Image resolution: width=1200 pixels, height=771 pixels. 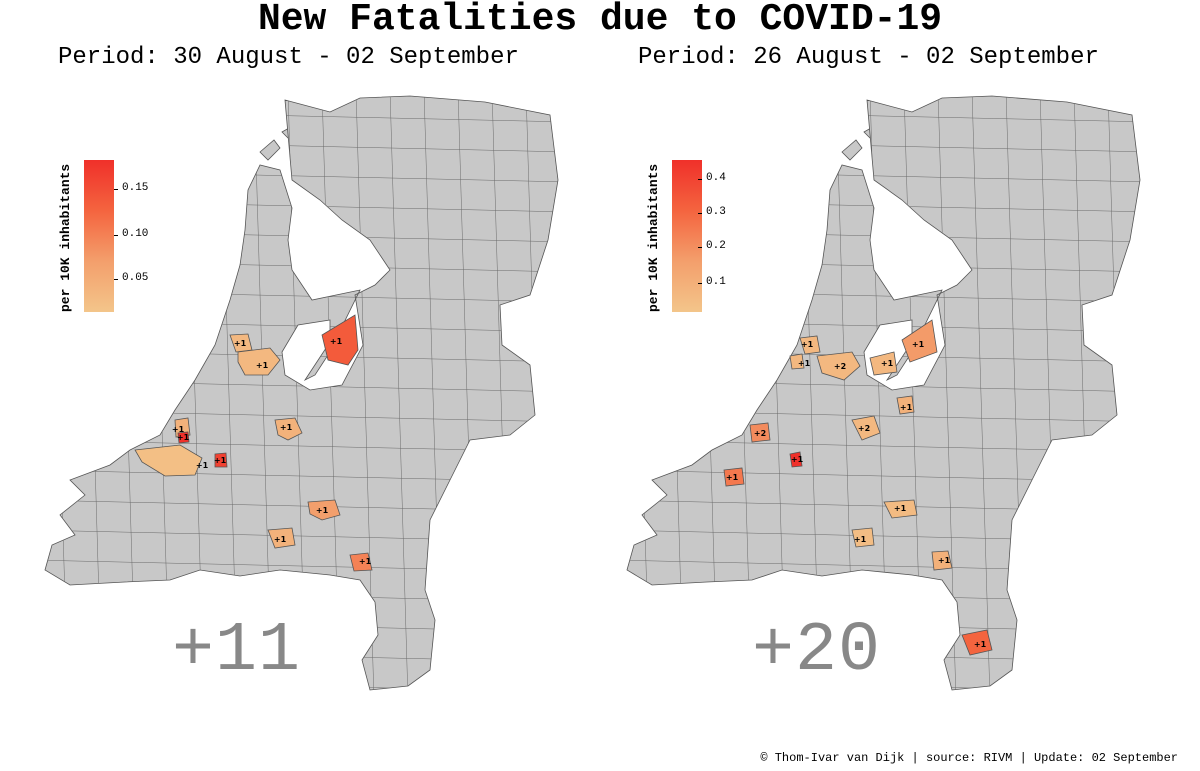 I want to click on chart-title: New Fatalities due to COVID-19, so click(x=600, y=20).